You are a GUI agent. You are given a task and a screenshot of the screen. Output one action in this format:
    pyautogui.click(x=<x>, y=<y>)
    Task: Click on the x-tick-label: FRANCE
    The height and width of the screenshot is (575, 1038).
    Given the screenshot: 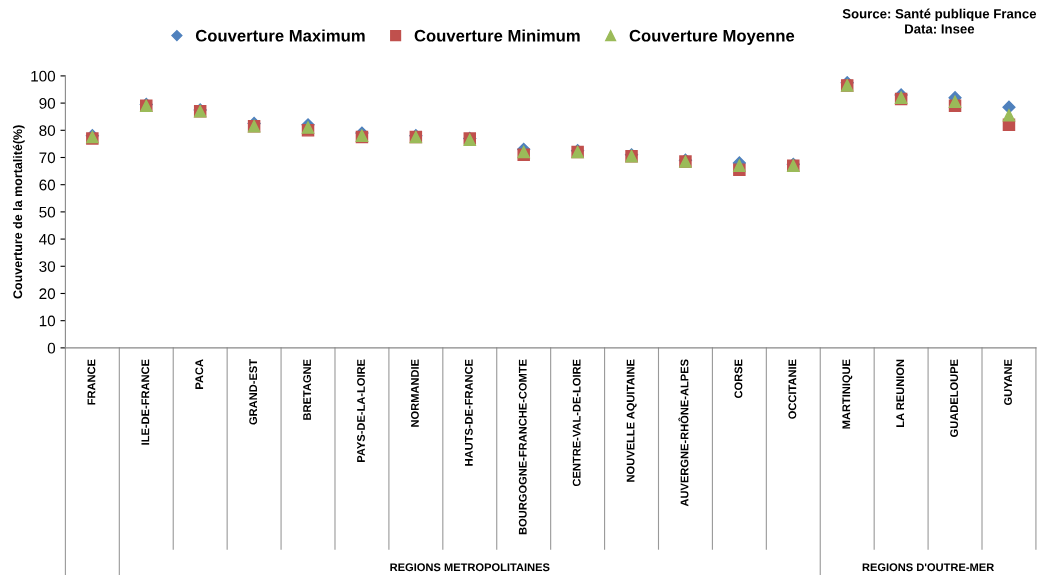 What is the action you would take?
    pyautogui.click(x=91, y=382)
    